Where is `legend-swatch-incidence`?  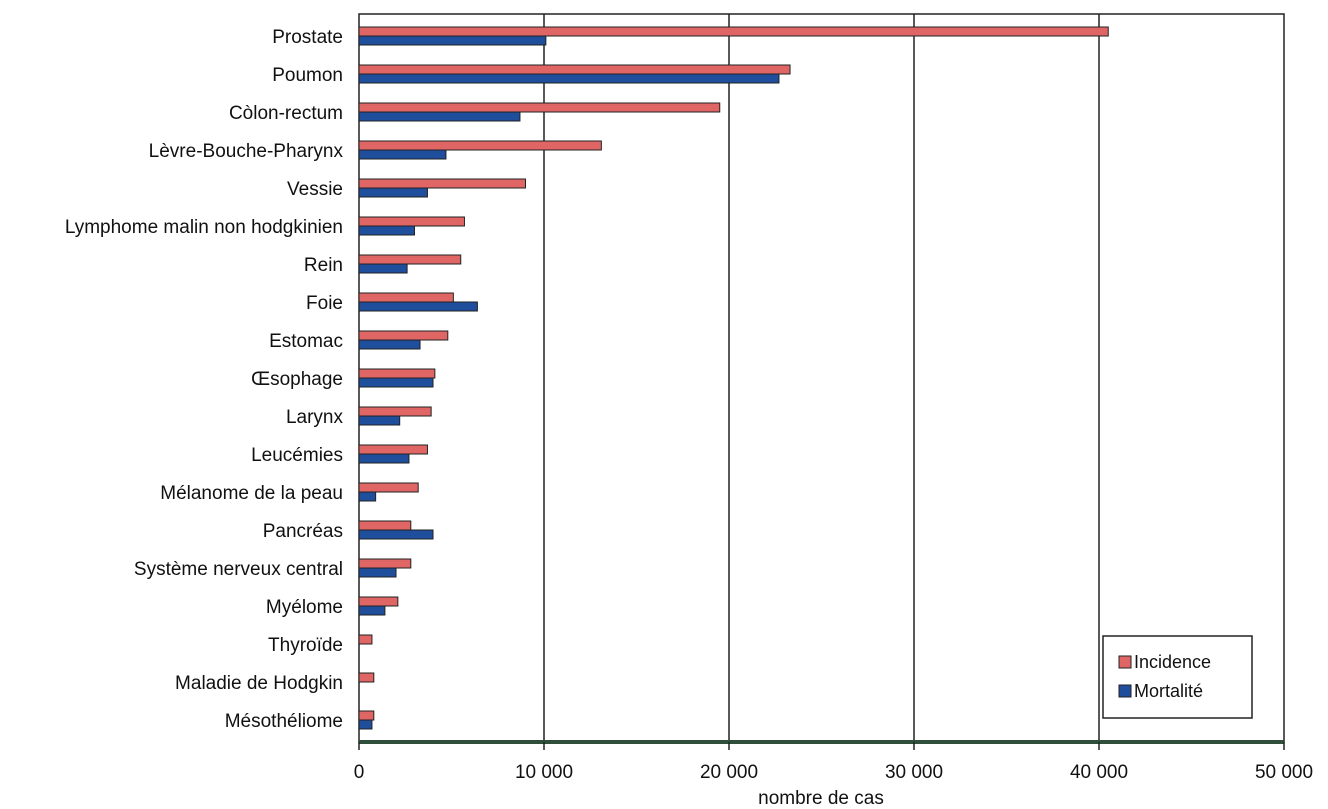 legend-swatch-incidence is located at coordinates (1125, 662).